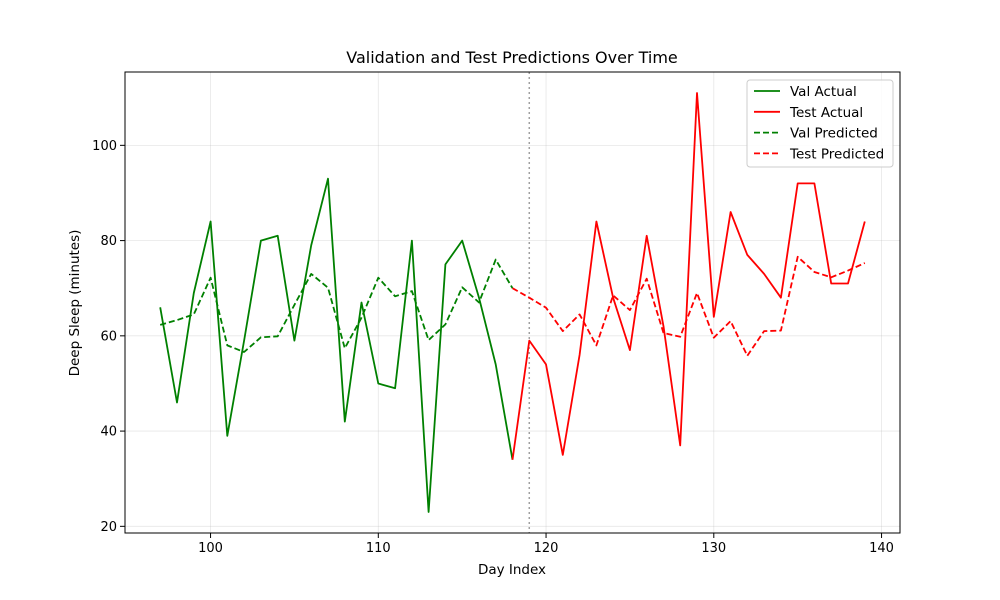 Image resolution: width=1000 pixels, height=600 pixels. Describe the element at coordinates (104, 146) in the screenshot. I see `y-tick-label: 100` at that location.